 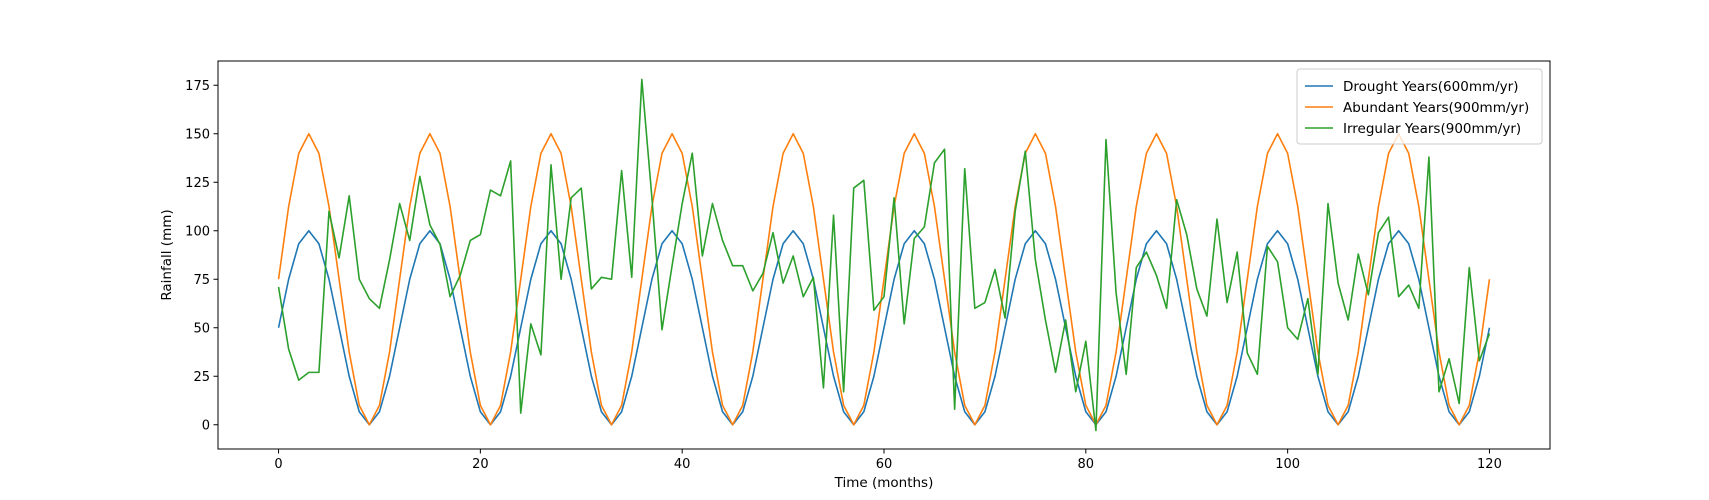 What do you see at coordinates (201, 256) in the screenshot?
I see `y-axis: 0 25 50 75 100 125 150 175` at bounding box center [201, 256].